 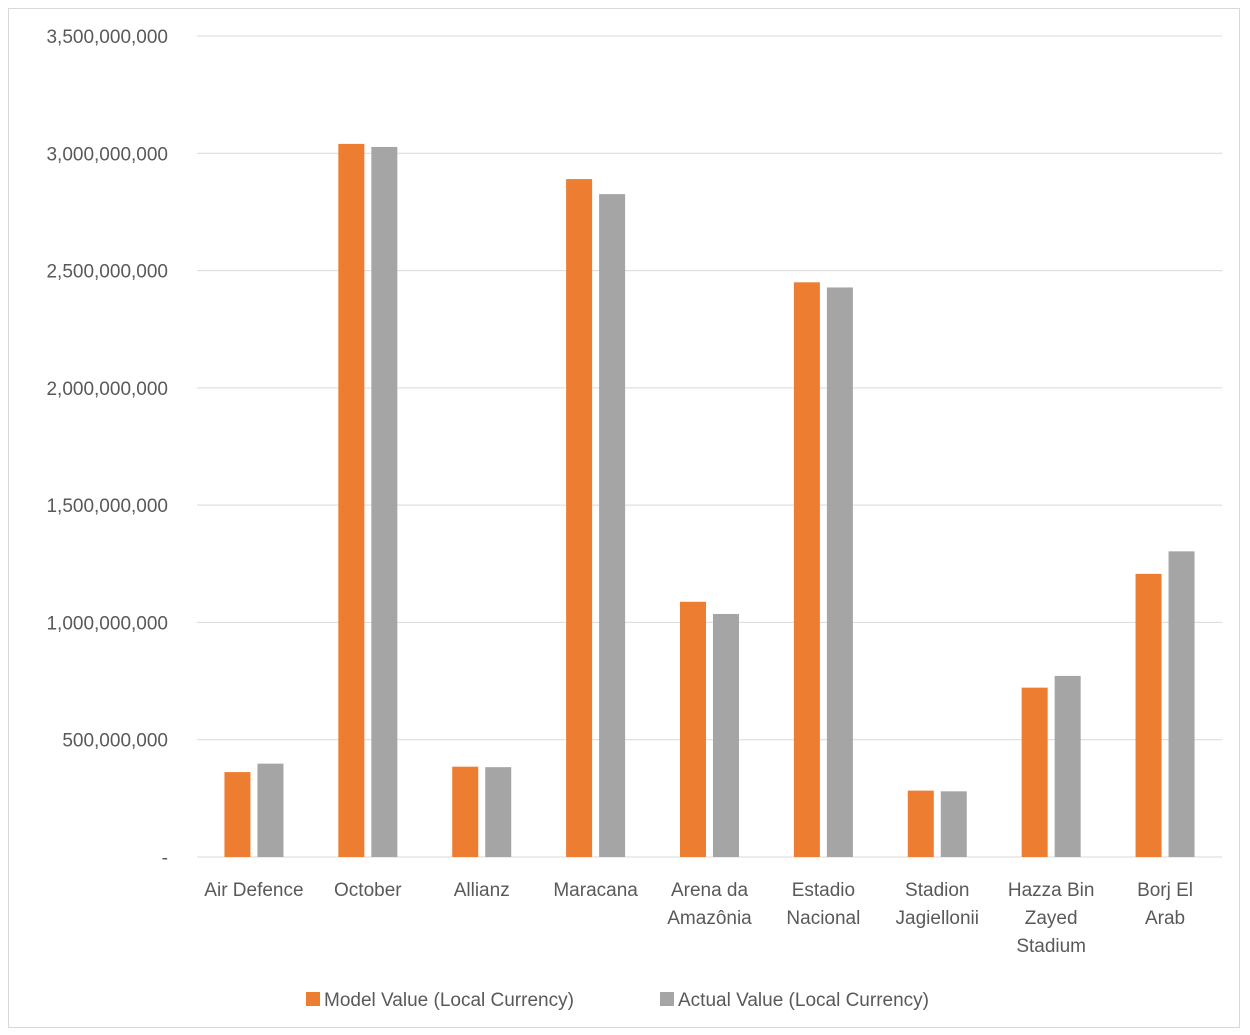 I want to click on y-tick-label: -, so click(x=165, y=858).